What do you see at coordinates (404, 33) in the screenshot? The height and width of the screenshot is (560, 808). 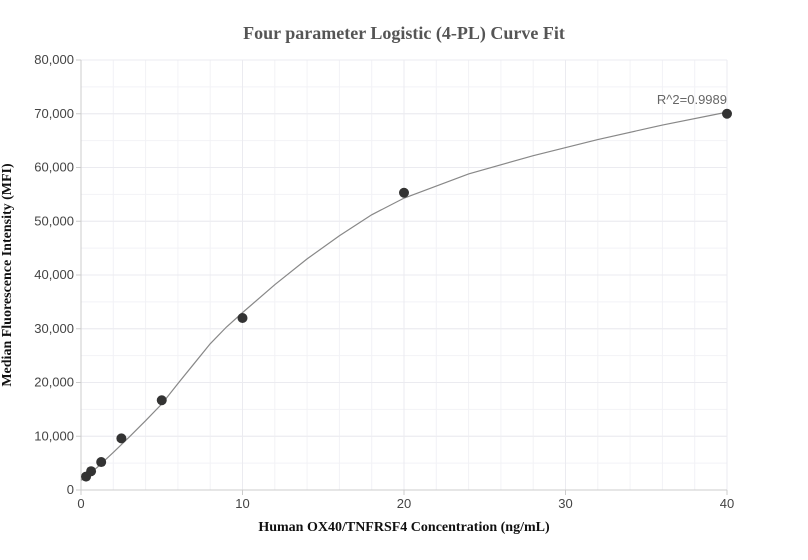 I see `chart-title: Four parameter Logistic (4-PL) Curve Fit` at bounding box center [404, 33].